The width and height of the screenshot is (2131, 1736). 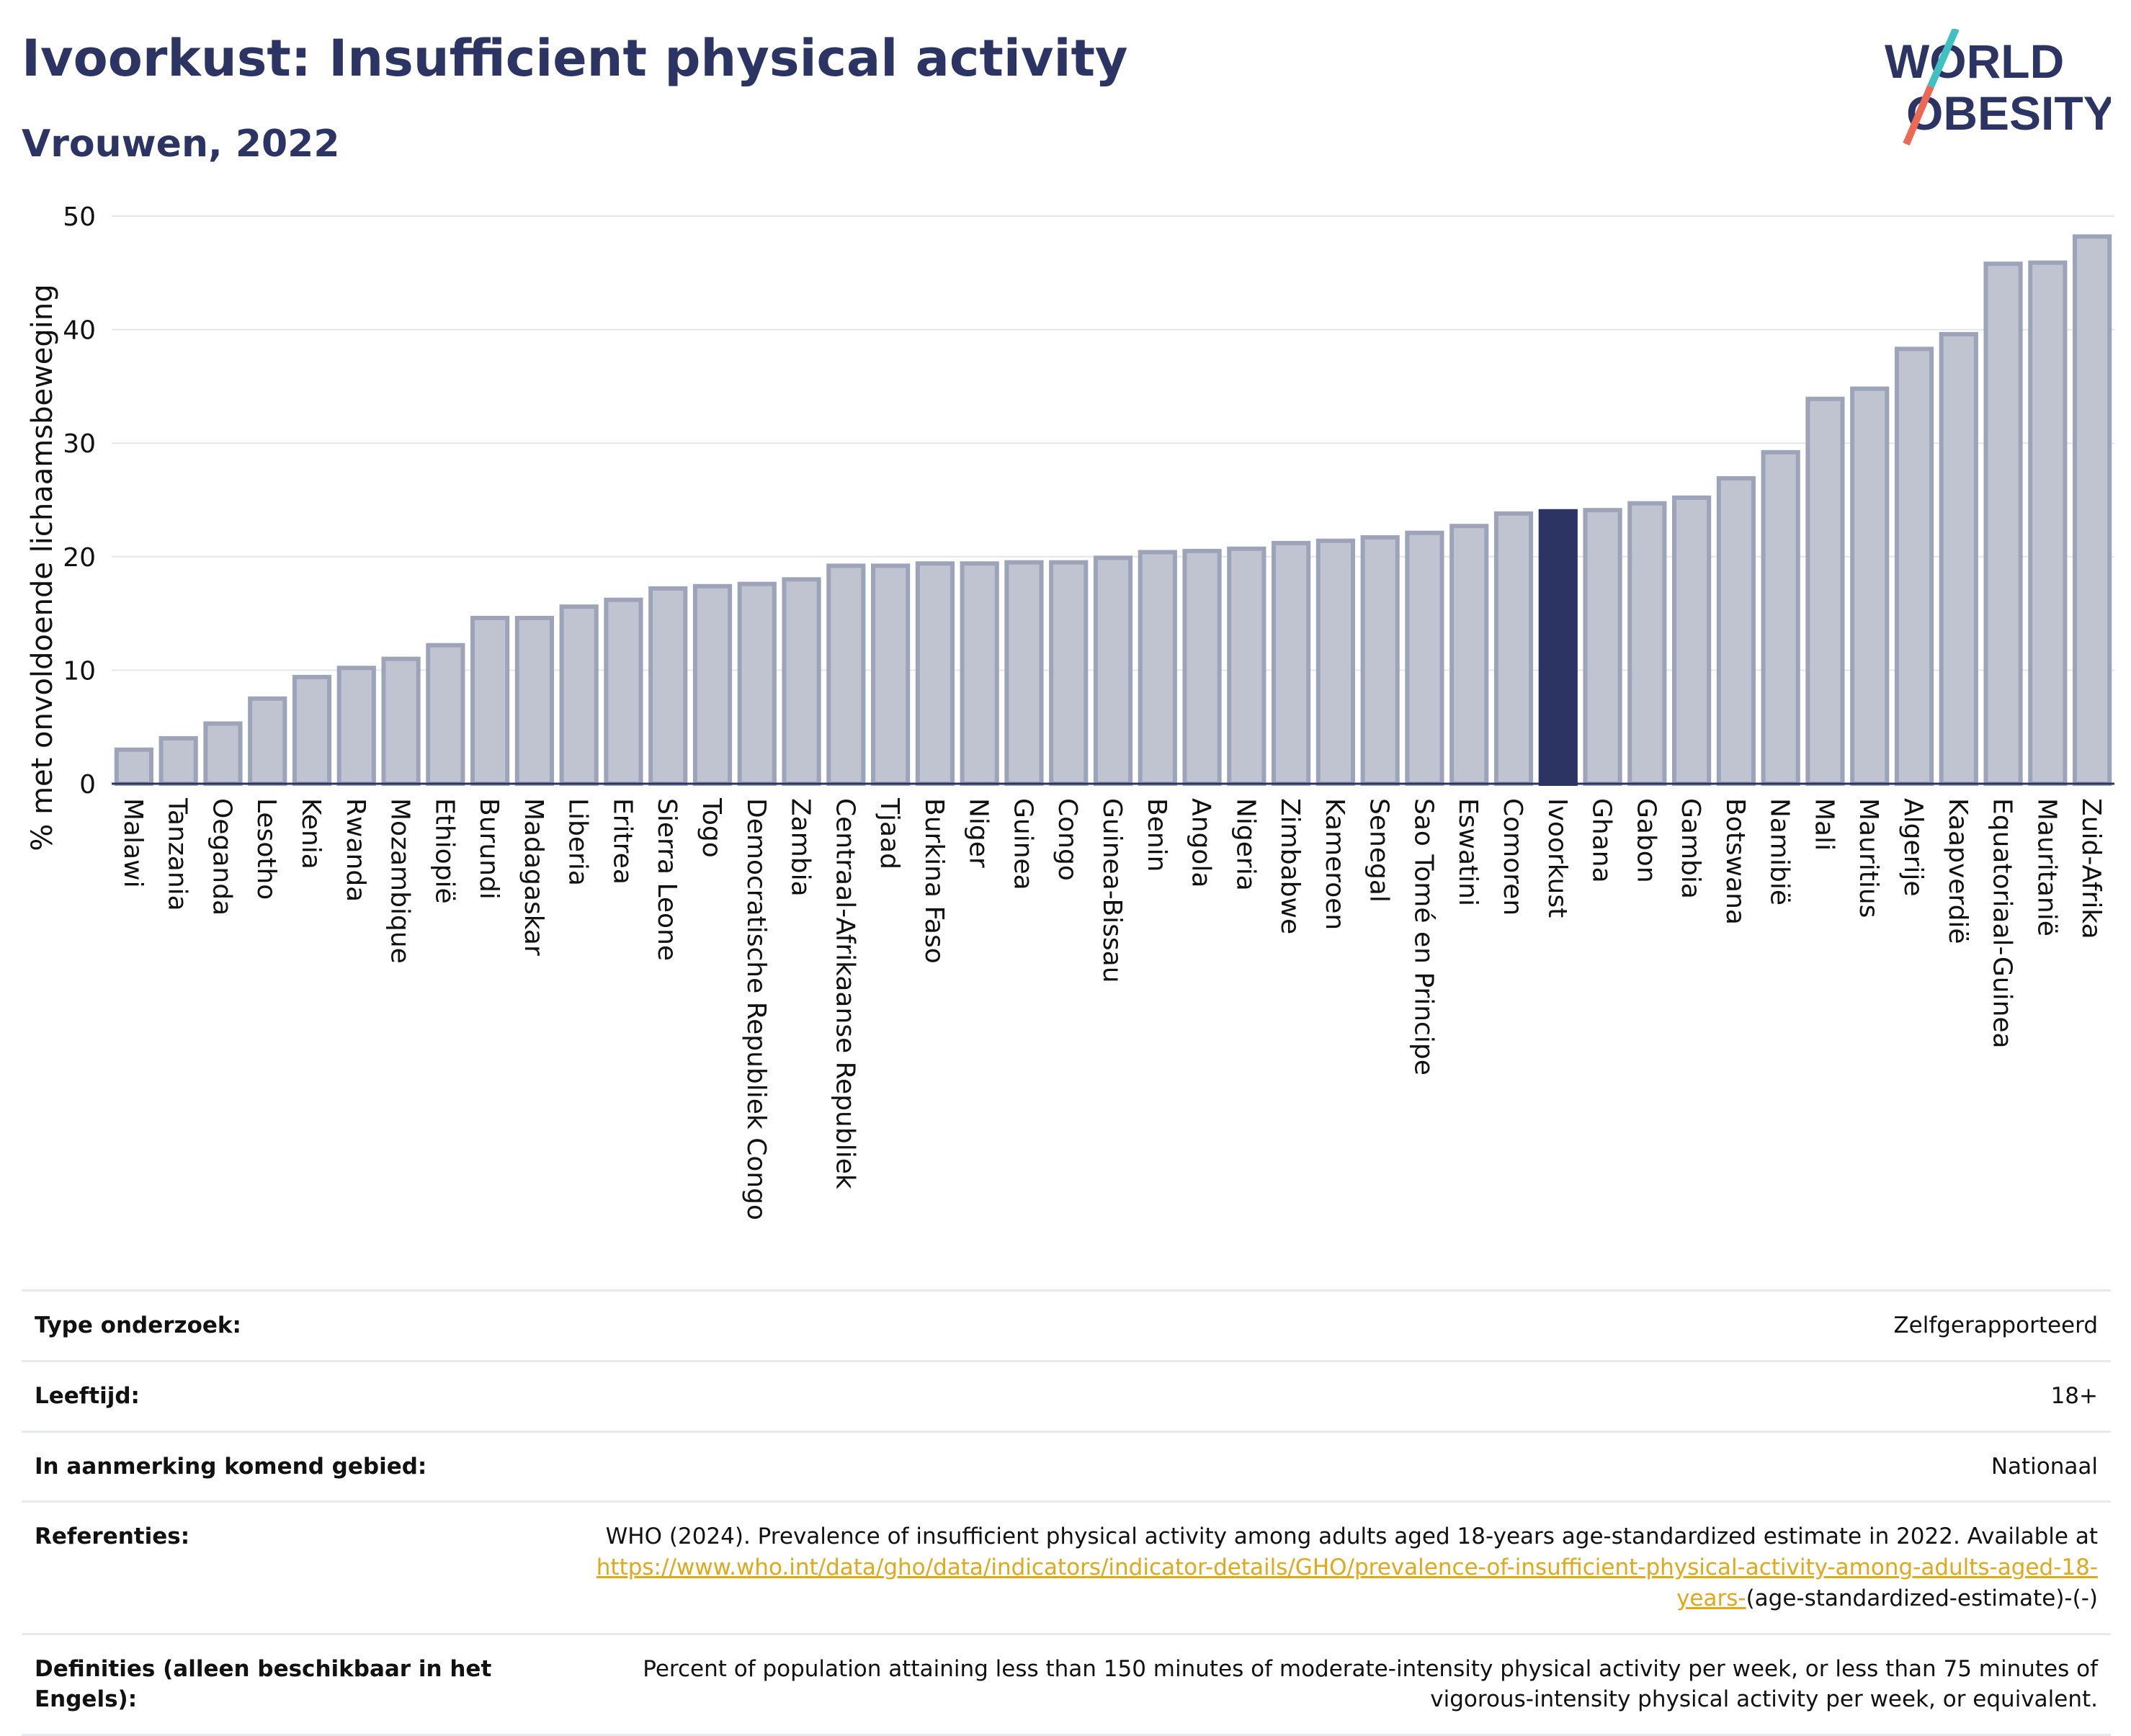 I want to click on x-tick-label: Liberia, so click(x=578, y=842).